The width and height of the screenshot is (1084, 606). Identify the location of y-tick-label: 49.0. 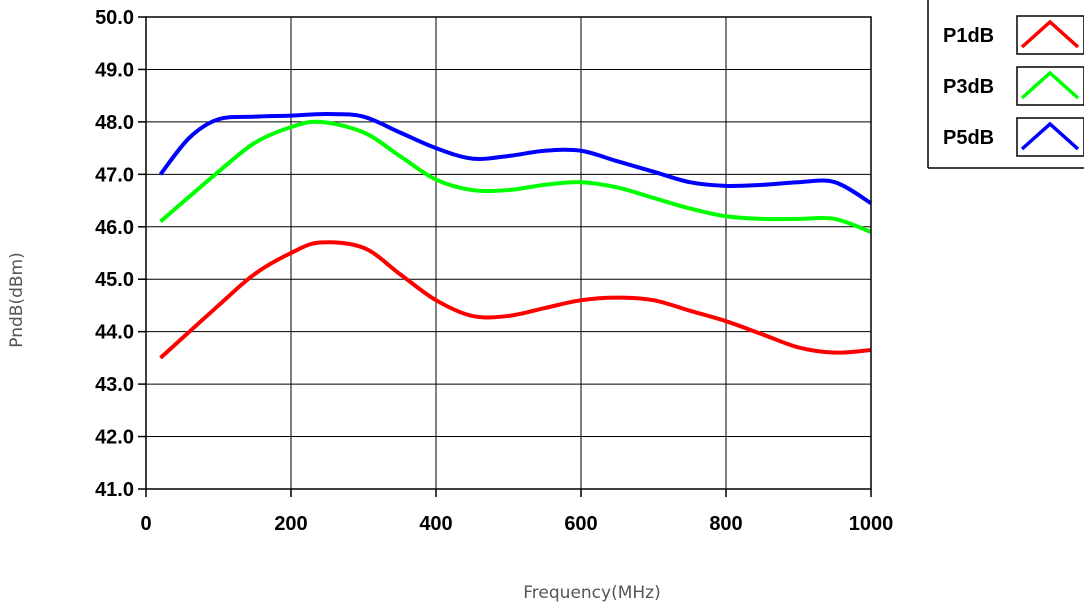
(114, 70).